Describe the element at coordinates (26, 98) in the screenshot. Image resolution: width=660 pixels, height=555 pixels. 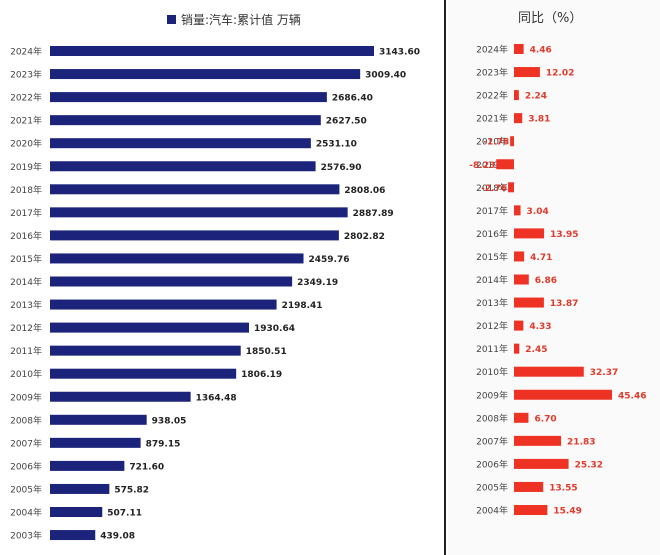
I see `y-tick-label: 2022年` at that location.